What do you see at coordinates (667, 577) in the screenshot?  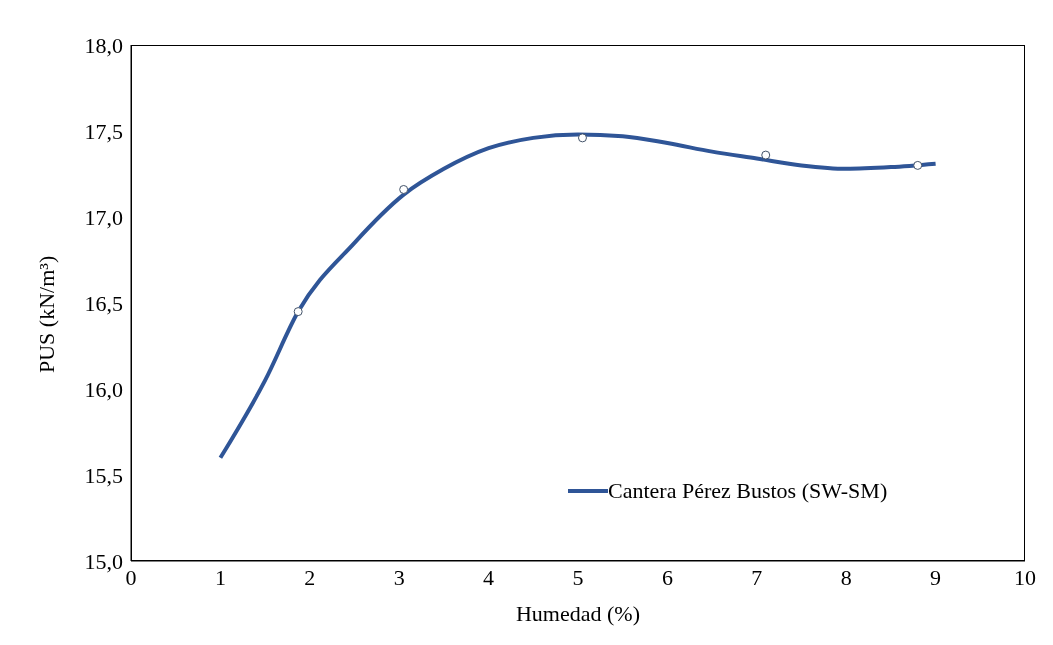 I see `x-tick-label: 6` at bounding box center [667, 577].